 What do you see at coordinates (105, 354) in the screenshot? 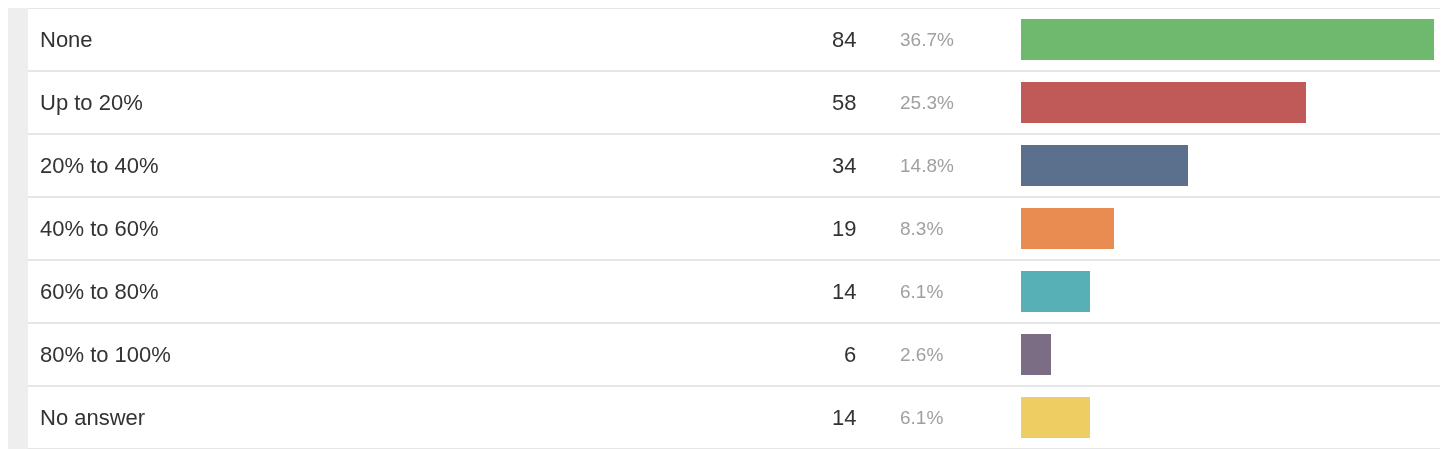
I see `y-tick-label: 80% to 100%` at bounding box center [105, 354].